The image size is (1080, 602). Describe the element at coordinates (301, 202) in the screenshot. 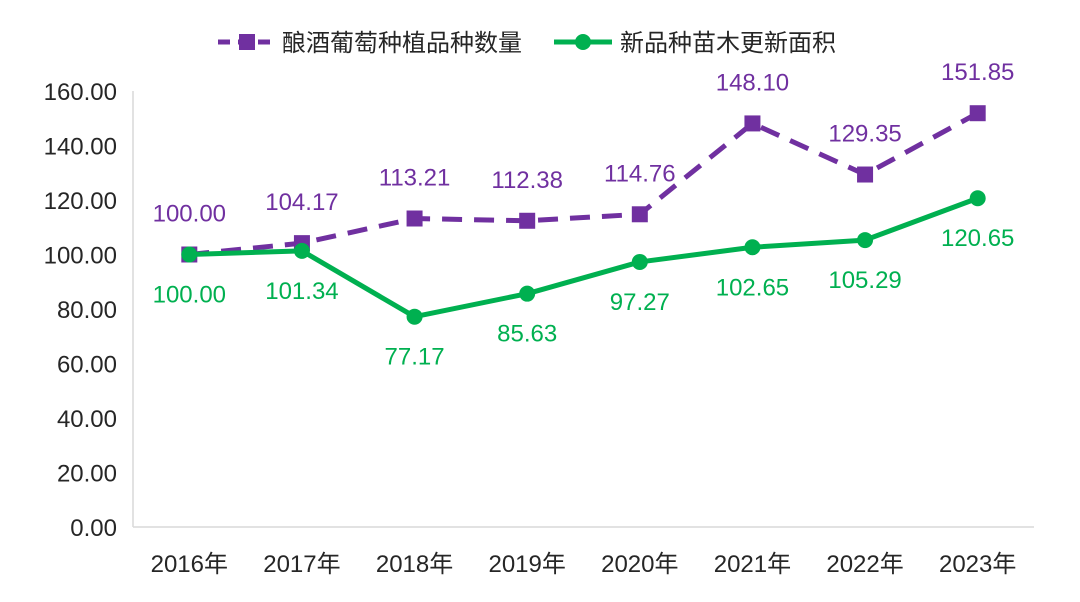

I see `data-label-variety-count: 104.17` at that location.